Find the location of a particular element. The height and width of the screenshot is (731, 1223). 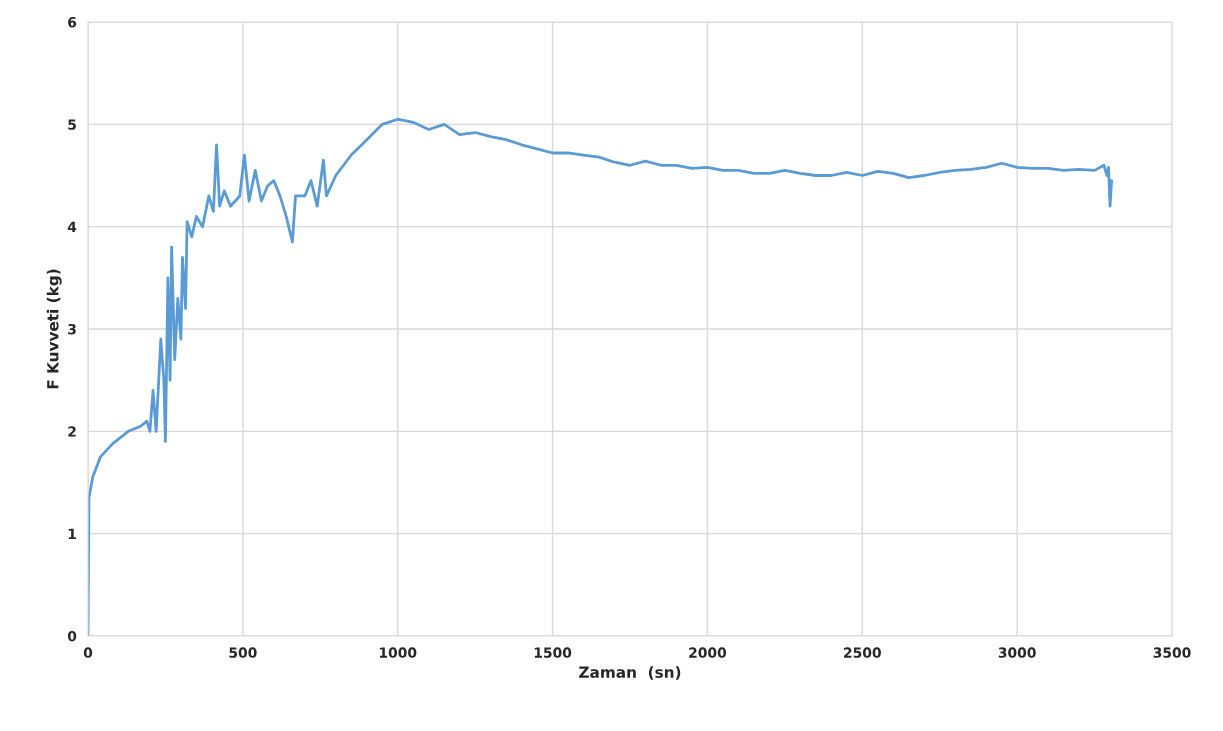

x-tick-label: 500 is located at coordinates (243, 652).